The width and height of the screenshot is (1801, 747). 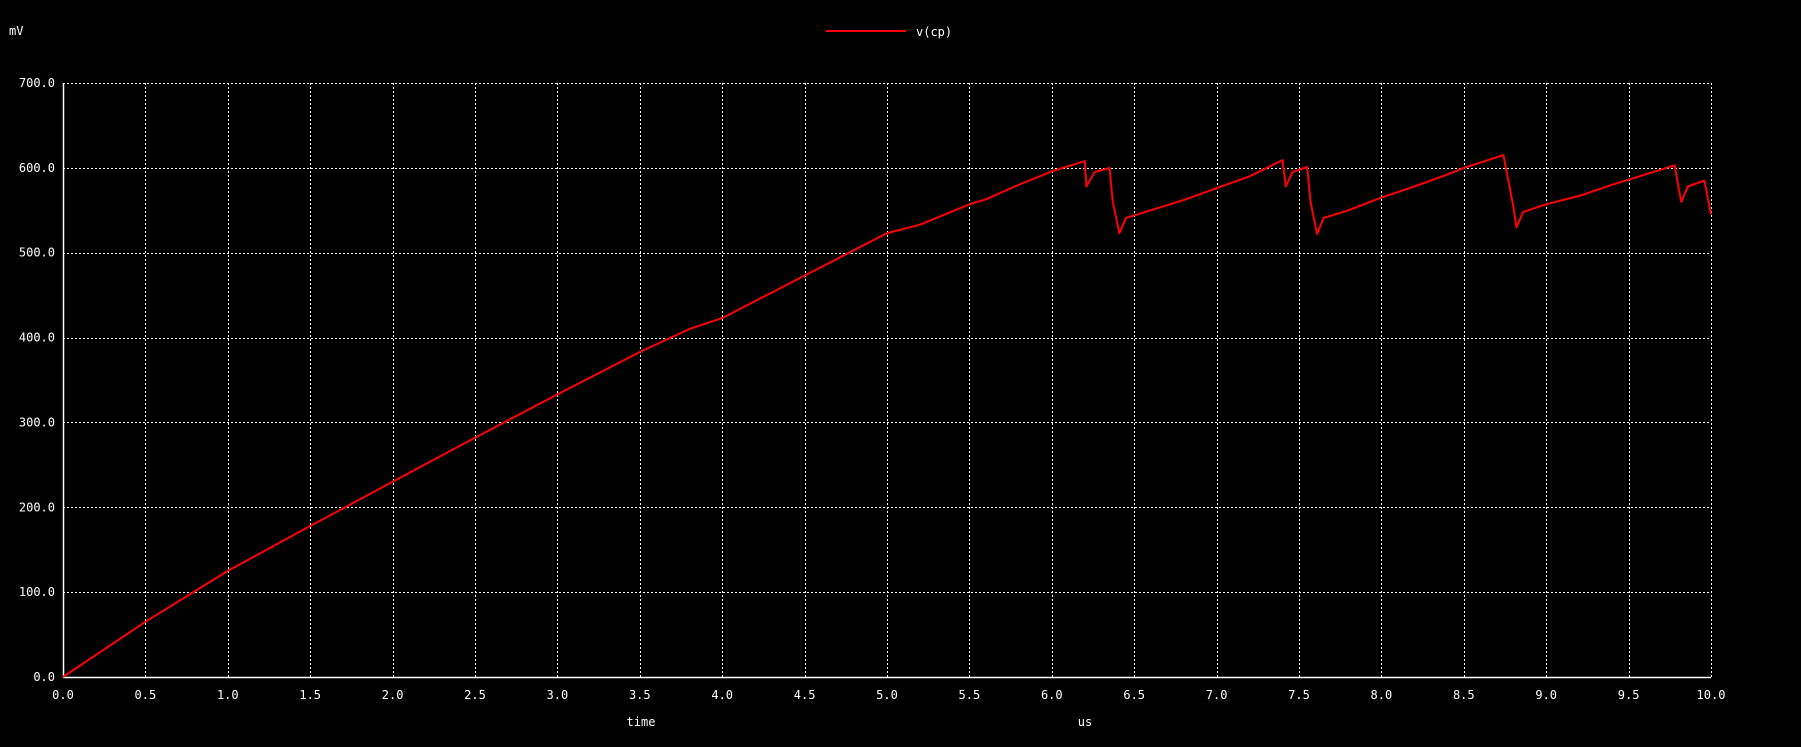 I want to click on y-tick-label: 100.0, so click(x=37, y=592).